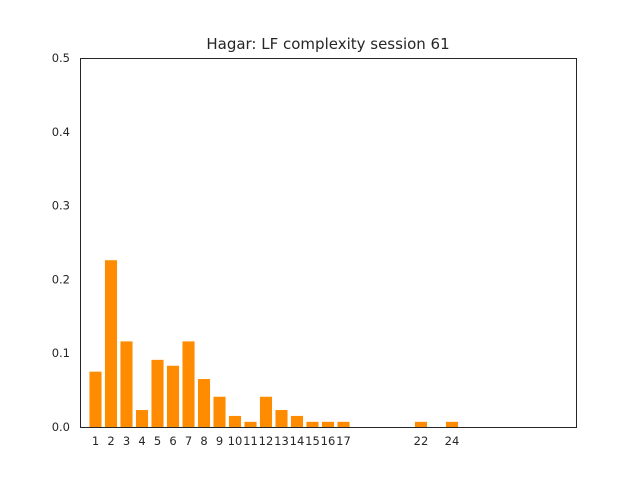 Image resolution: width=640 pixels, height=480 pixels. I want to click on x-axis: 1 2 3 4 5 6 7 8 9 10 11 12 13 14 15 16 17 22 24, so click(275, 441).